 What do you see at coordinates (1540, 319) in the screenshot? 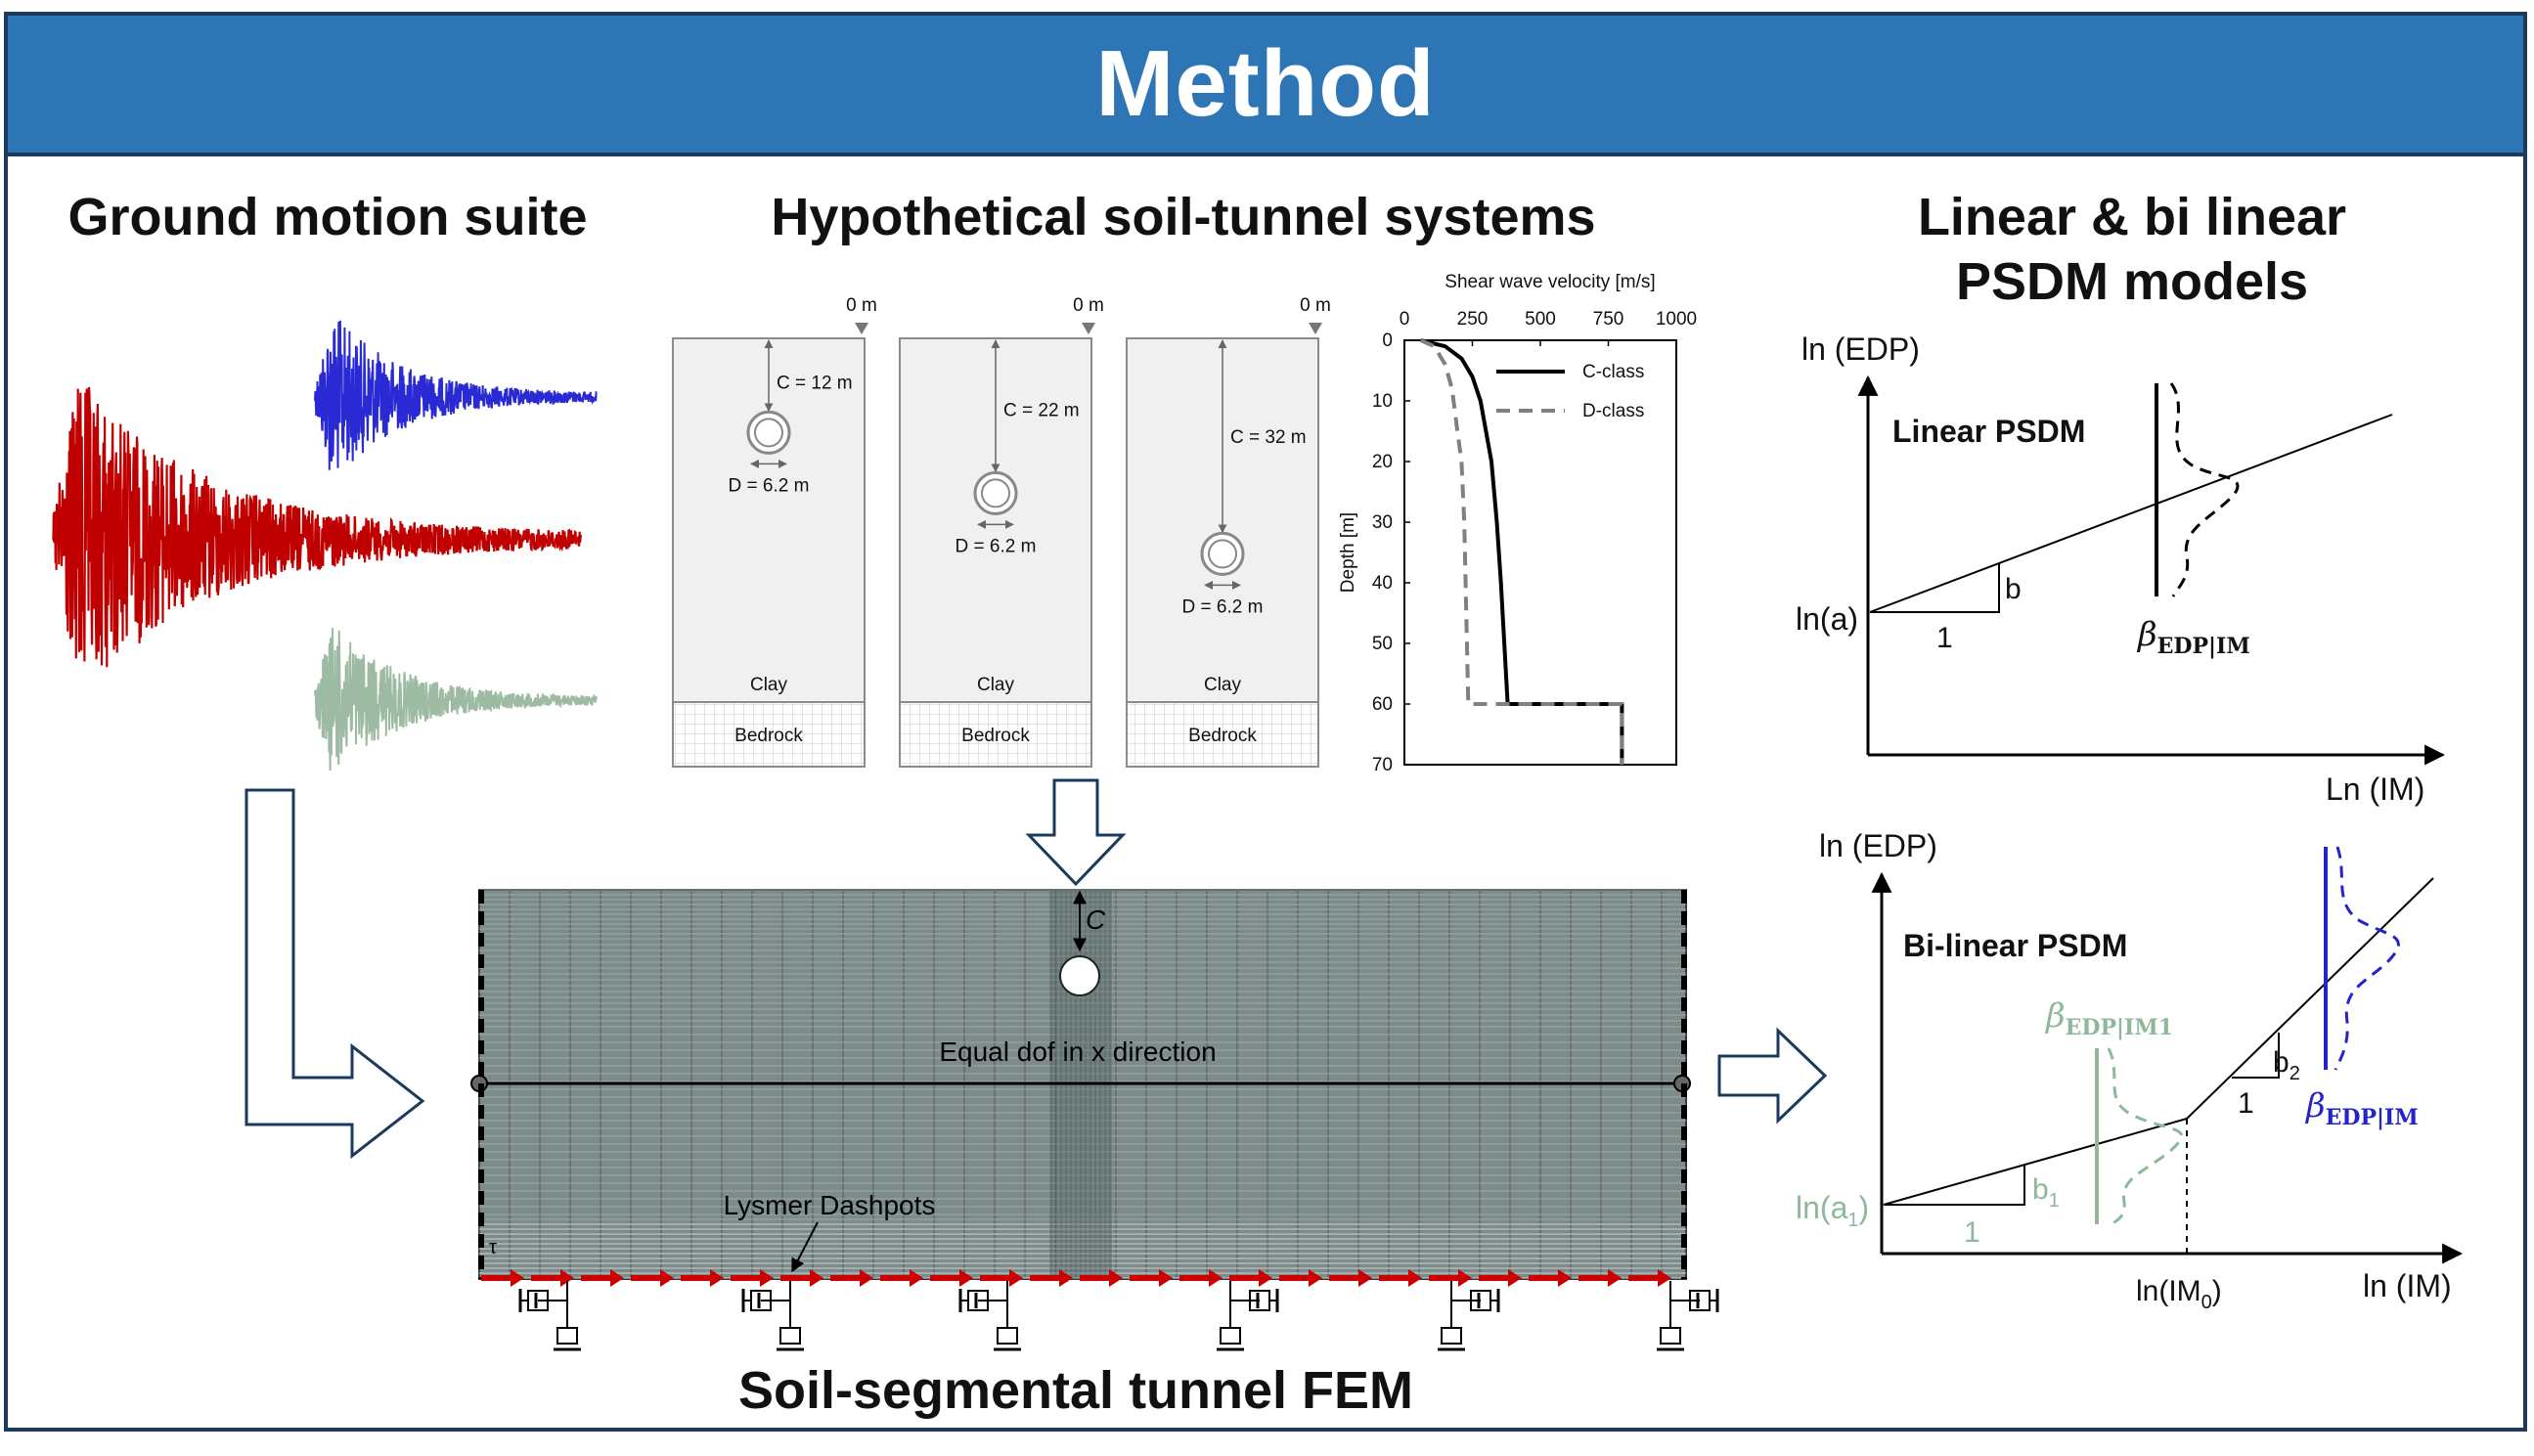
I see `chart-x-tick-label: 500` at bounding box center [1540, 319].